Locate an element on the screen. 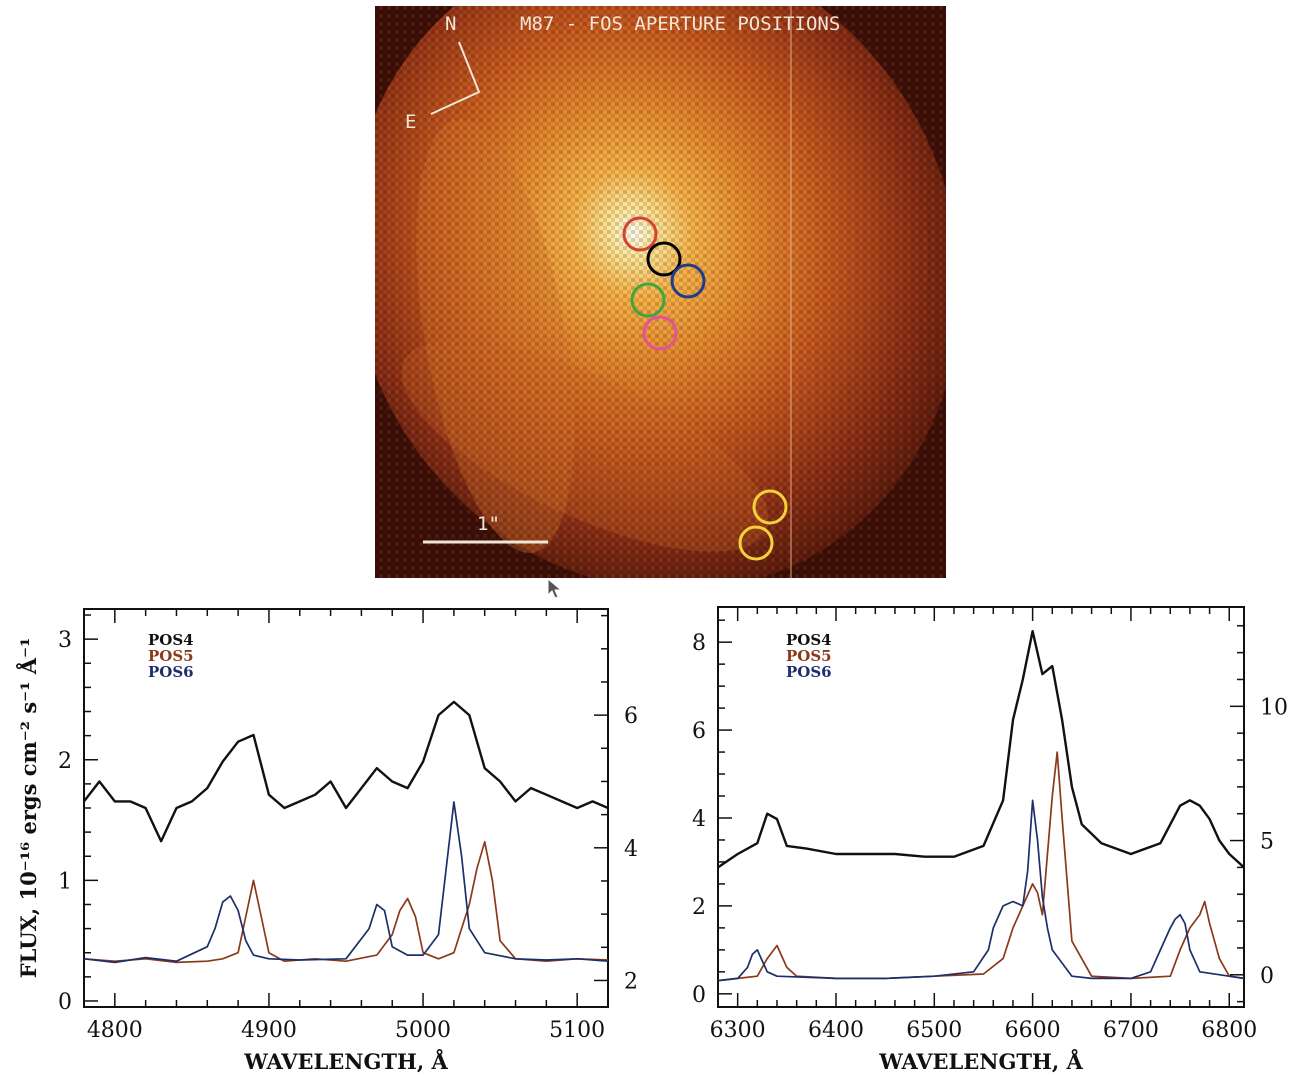 This screenshot has width=1299, height=1077. y-left-tick-label: 4 is located at coordinates (699, 819).